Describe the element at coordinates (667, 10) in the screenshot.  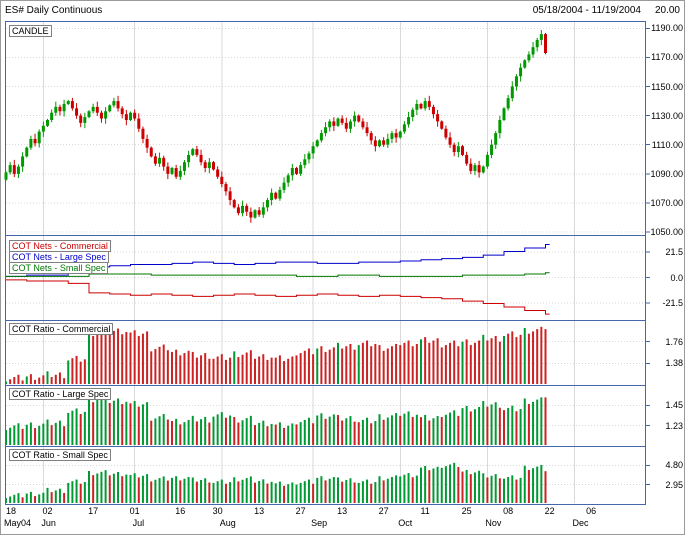
I see `header-scale-value: 20.00` at that location.